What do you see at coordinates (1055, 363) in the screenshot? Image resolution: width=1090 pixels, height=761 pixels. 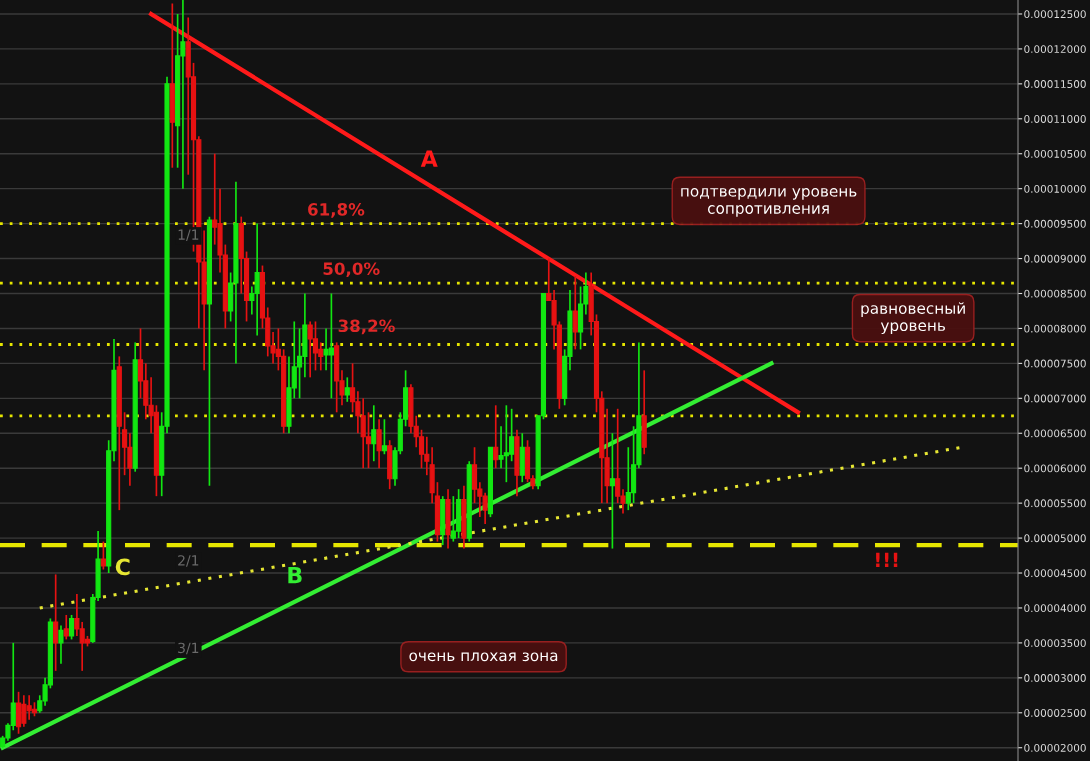 I see `y-tick-label: 0.00007500` at bounding box center [1055, 363].